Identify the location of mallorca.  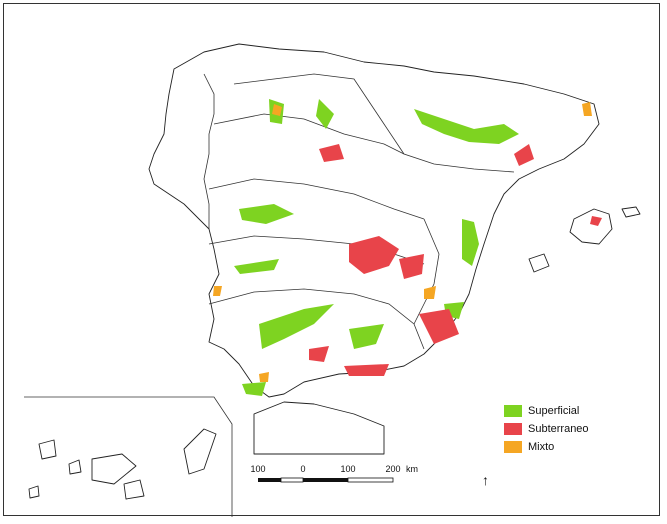
(591, 226).